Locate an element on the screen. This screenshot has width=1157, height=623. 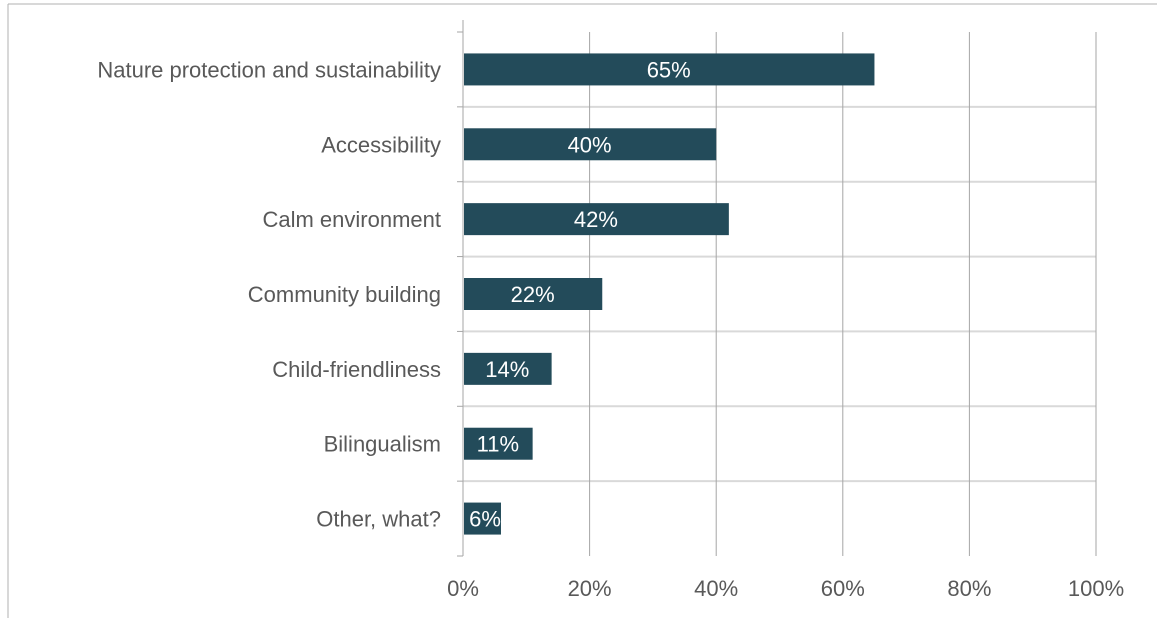
data-label-1: 40% is located at coordinates (590, 144).